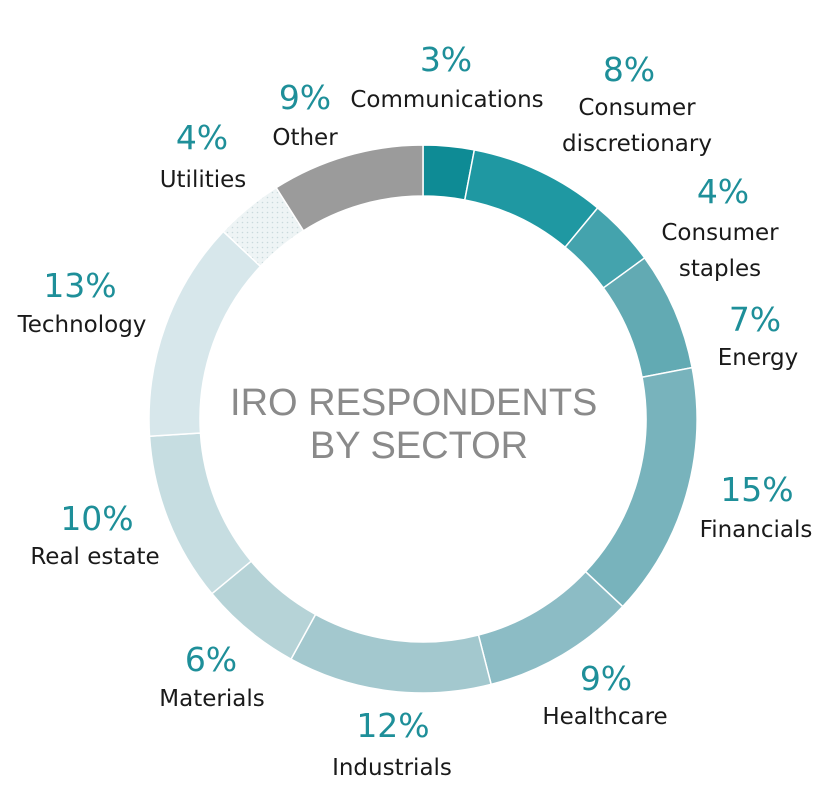 Image resolution: width=836 pixels, height=796 pixels. Describe the element at coordinates (723, 191) in the screenshot. I see `value-label-consumer-staples: 4%` at that location.